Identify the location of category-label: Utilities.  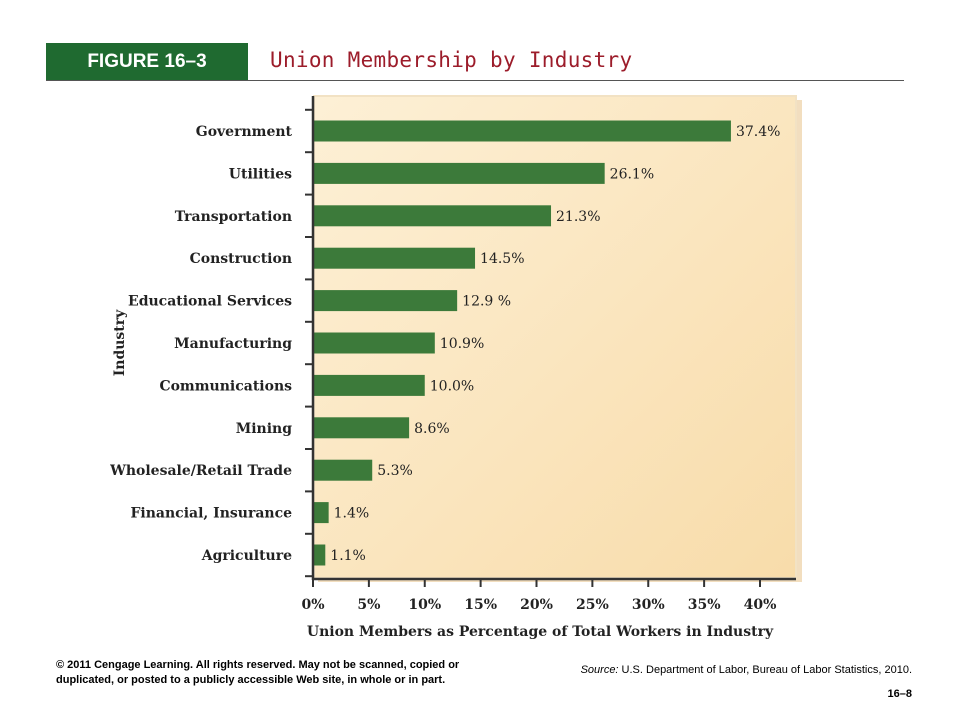
(260, 174).